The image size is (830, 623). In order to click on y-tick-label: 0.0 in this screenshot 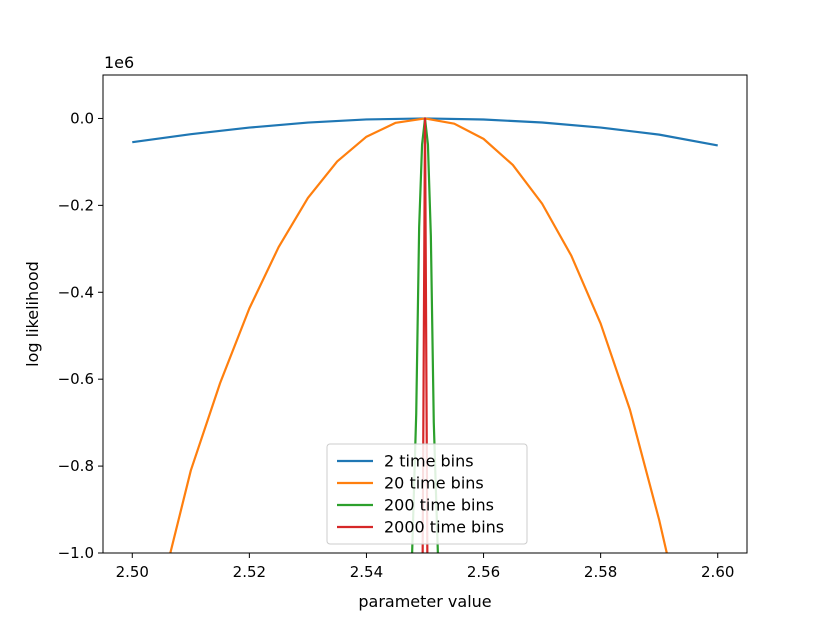, I will do `click(82, 118)`.